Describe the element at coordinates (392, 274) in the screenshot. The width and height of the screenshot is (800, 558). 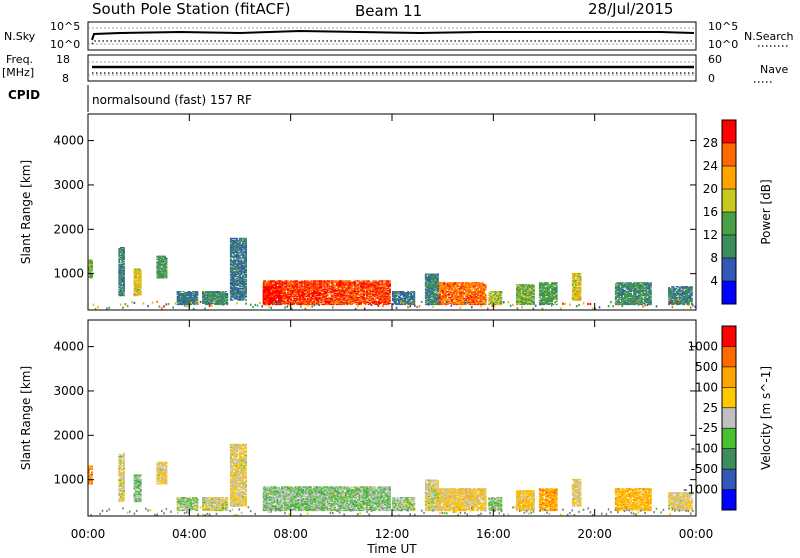
I see `power-cells` at that location.